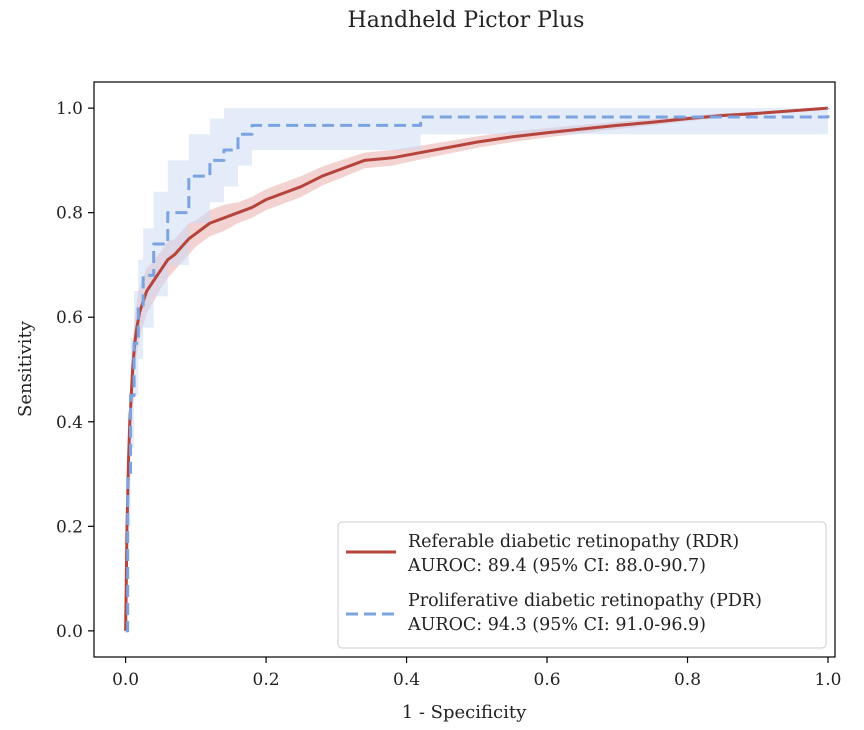  Describe the element at coordinates (406, 680) in the screenshot. I see `x-tick-label: 0.4` at that location.